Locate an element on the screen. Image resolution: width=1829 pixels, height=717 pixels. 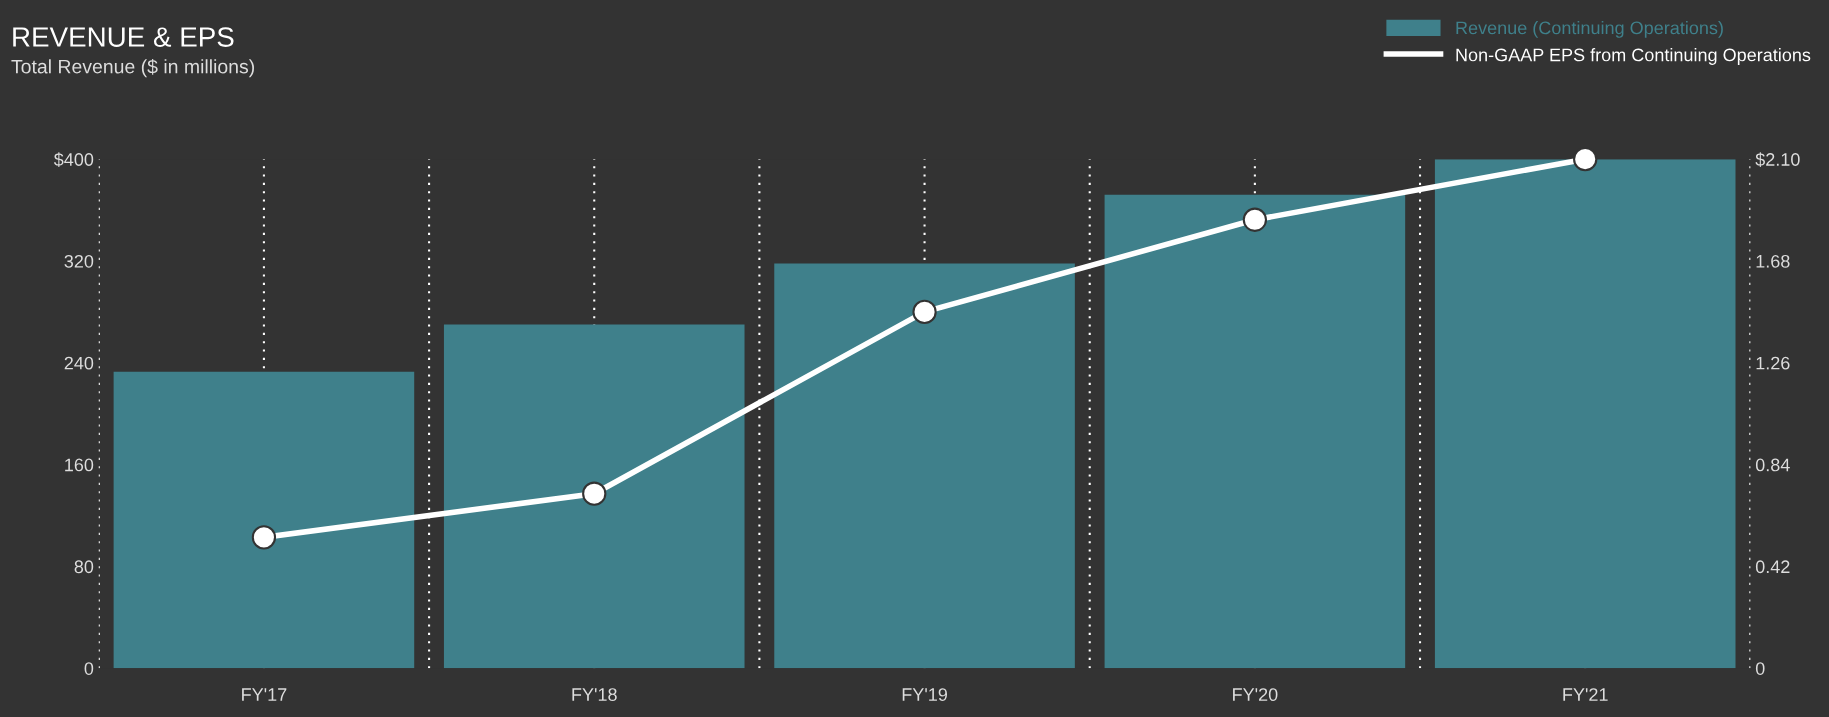
y2-tick-label: 1.26 is located at coordinates (1773, 363).